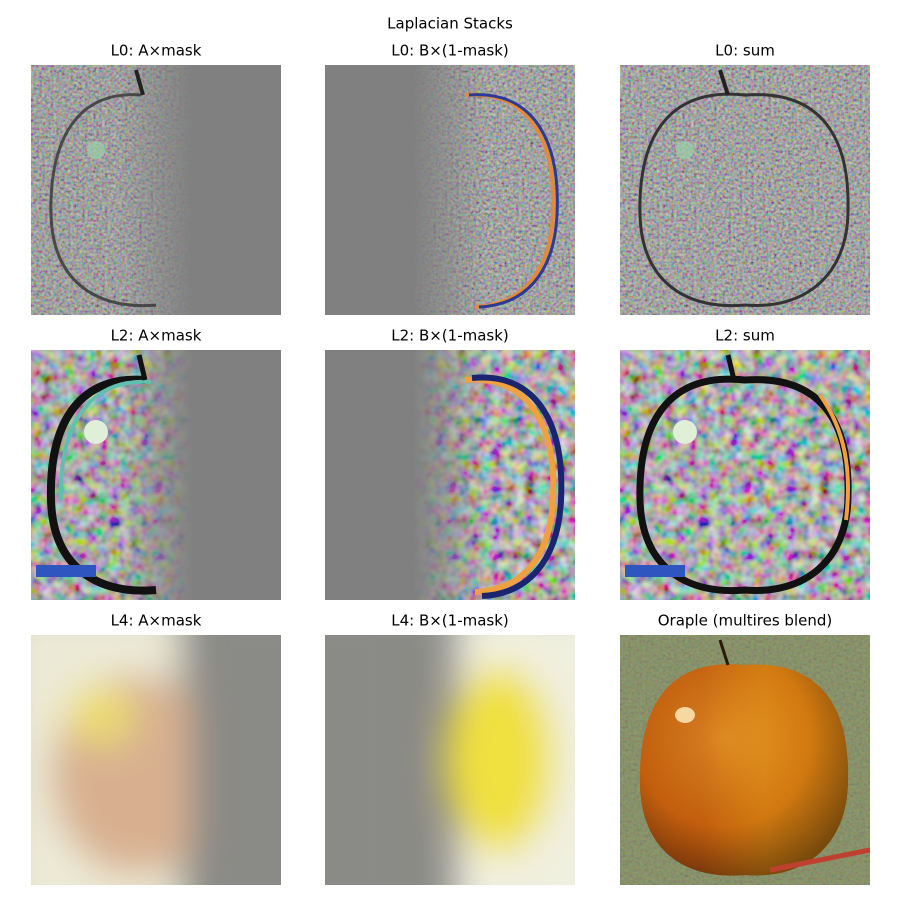 Image resolution: width=900 pixels, height=900 pixels. I want to click on panel-title: L2: A×mask, so click(156, 336).